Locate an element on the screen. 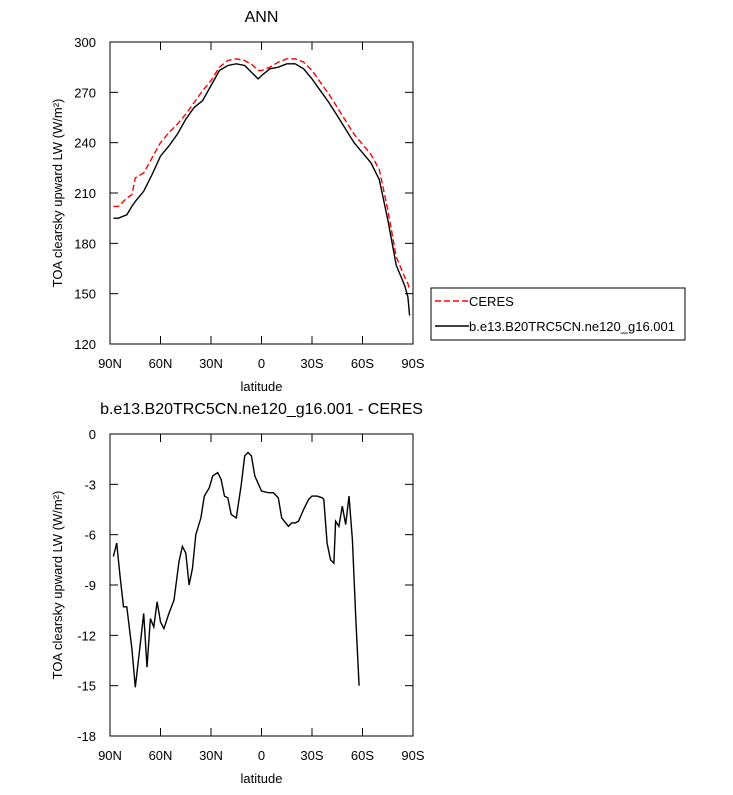  y-tick-label: 120 is located at coordinates (85, 344).